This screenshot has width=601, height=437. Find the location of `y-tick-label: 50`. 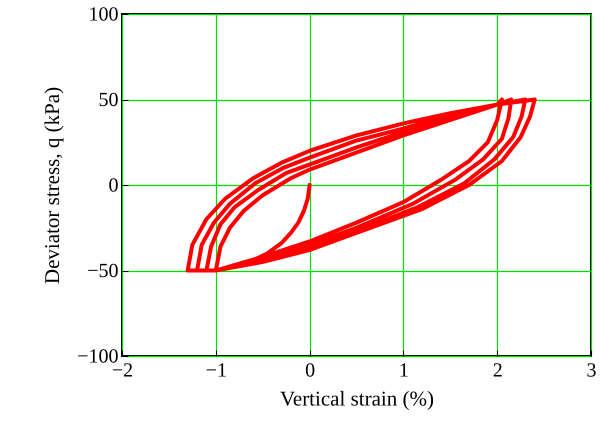

y-tick-label: 50 is located at coordinates (108, 100).